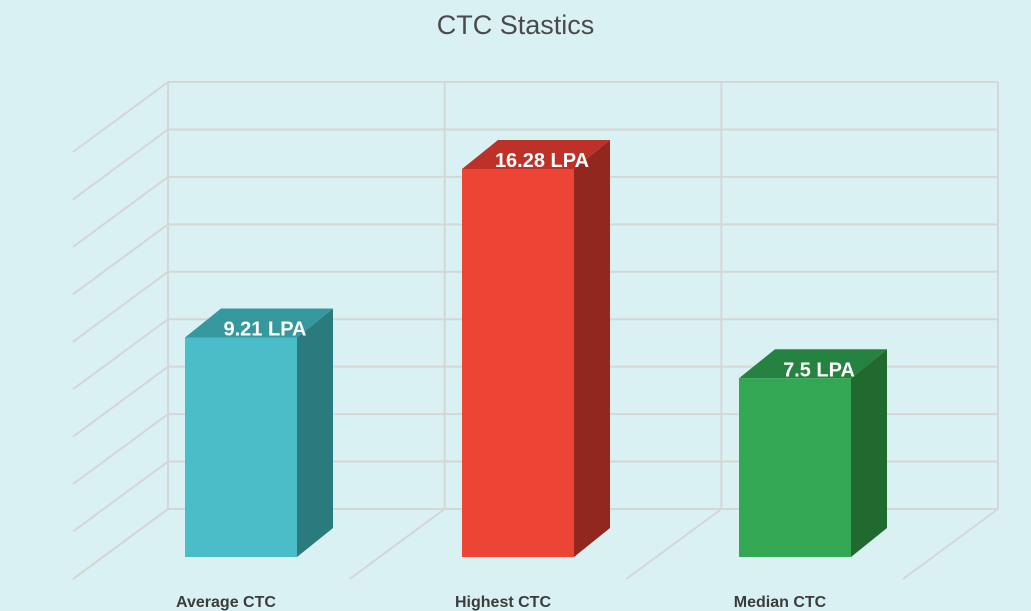 The image size is (1031, 611). What do you see at coordinates (226, 602) in the screenshot?
I see `category-label: Average CTC` at bounding box center [226, 602].